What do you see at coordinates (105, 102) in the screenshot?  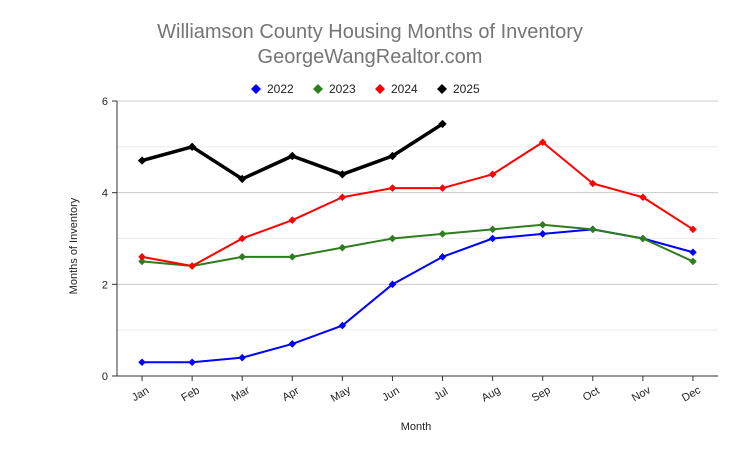 I see `y-tick-label: 6` at bounding box center [105, 102].